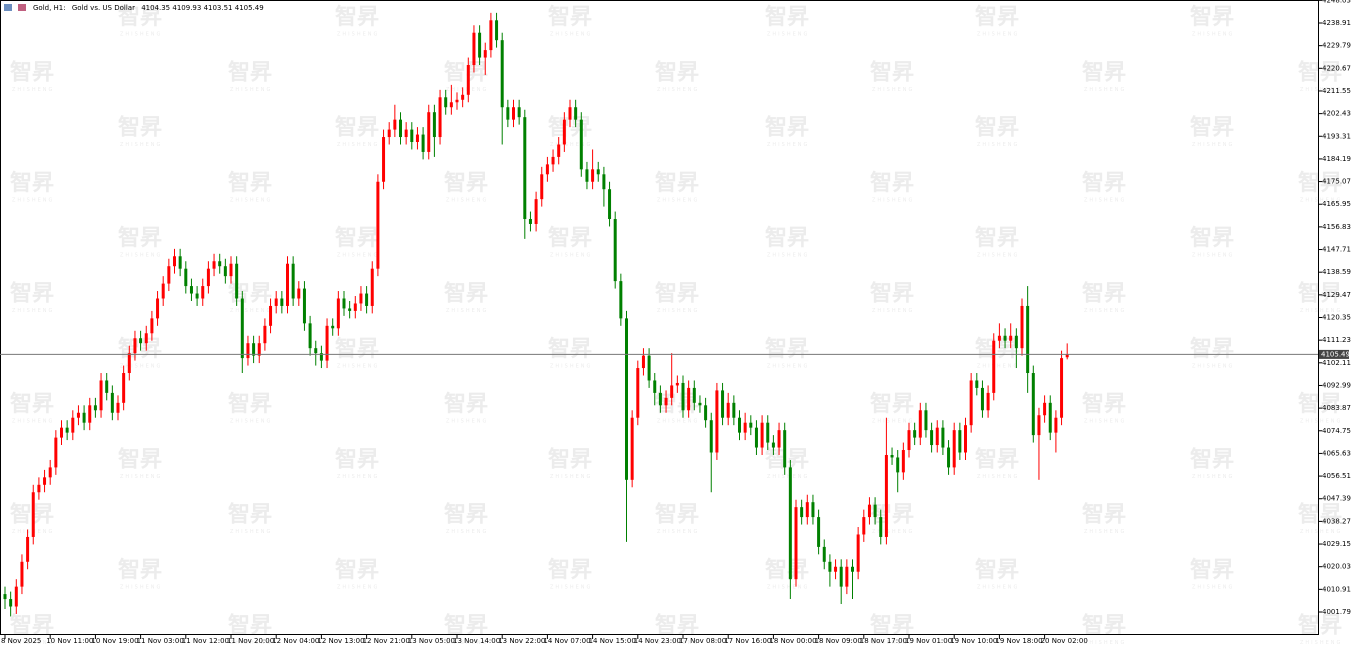 The width and height of the screenshot is (1357, 650). Describe the element at coordinates (566, 641) in the screenshot. I see `x-tick-label: 14 Nov 07:00` at that location.